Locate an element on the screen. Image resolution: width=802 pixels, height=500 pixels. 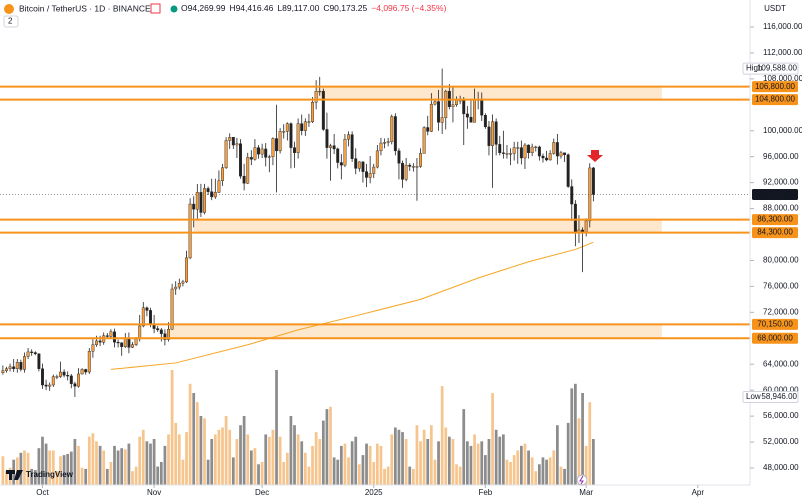
y-tick-label: 116,000.00 is located at coordinates (782, 26).